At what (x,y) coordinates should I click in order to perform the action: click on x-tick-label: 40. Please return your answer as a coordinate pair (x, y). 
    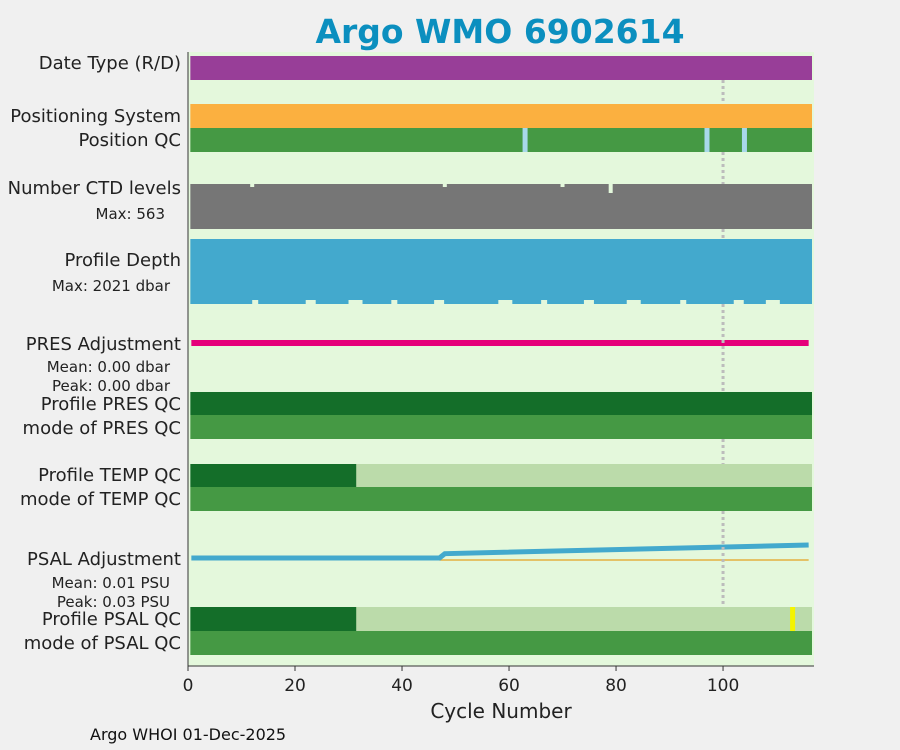
    Looking at the image, I should click on (402, 686).